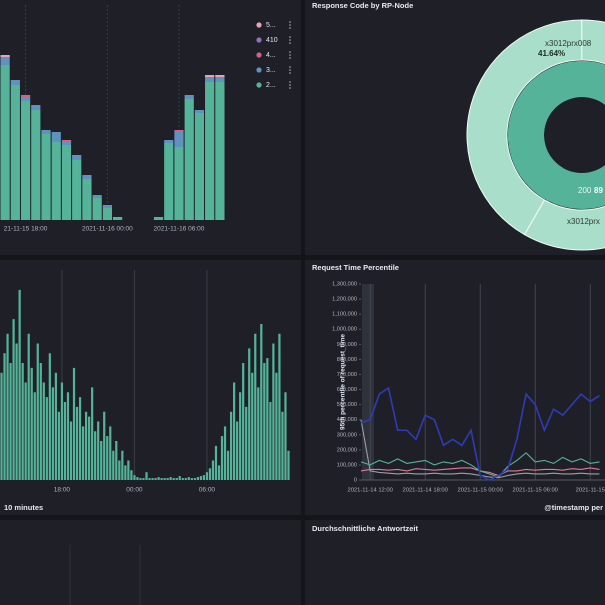 Image resolution: width=605 pixels, height=605 pixels. Describe the element at coordinates (344, 300) in the screenshot. I see `y-tick-label: 1,200,000` at that location.